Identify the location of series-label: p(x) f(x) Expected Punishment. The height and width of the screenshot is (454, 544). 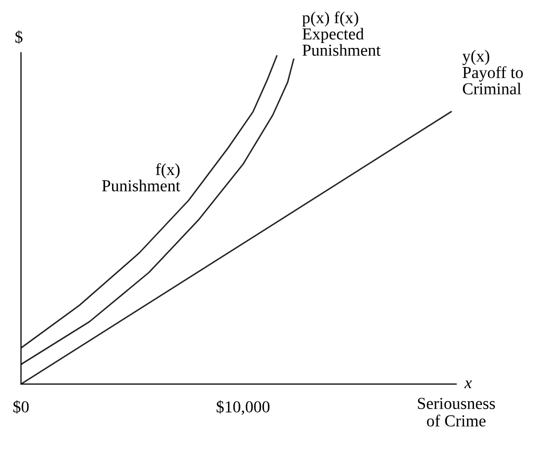
(341, 33).